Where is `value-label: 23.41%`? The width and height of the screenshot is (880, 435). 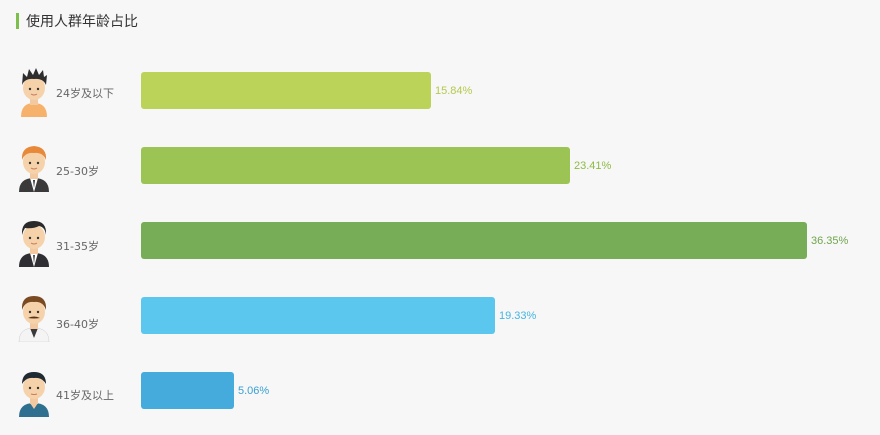
value-label: 23.41% is located at coordinates (593, 166).